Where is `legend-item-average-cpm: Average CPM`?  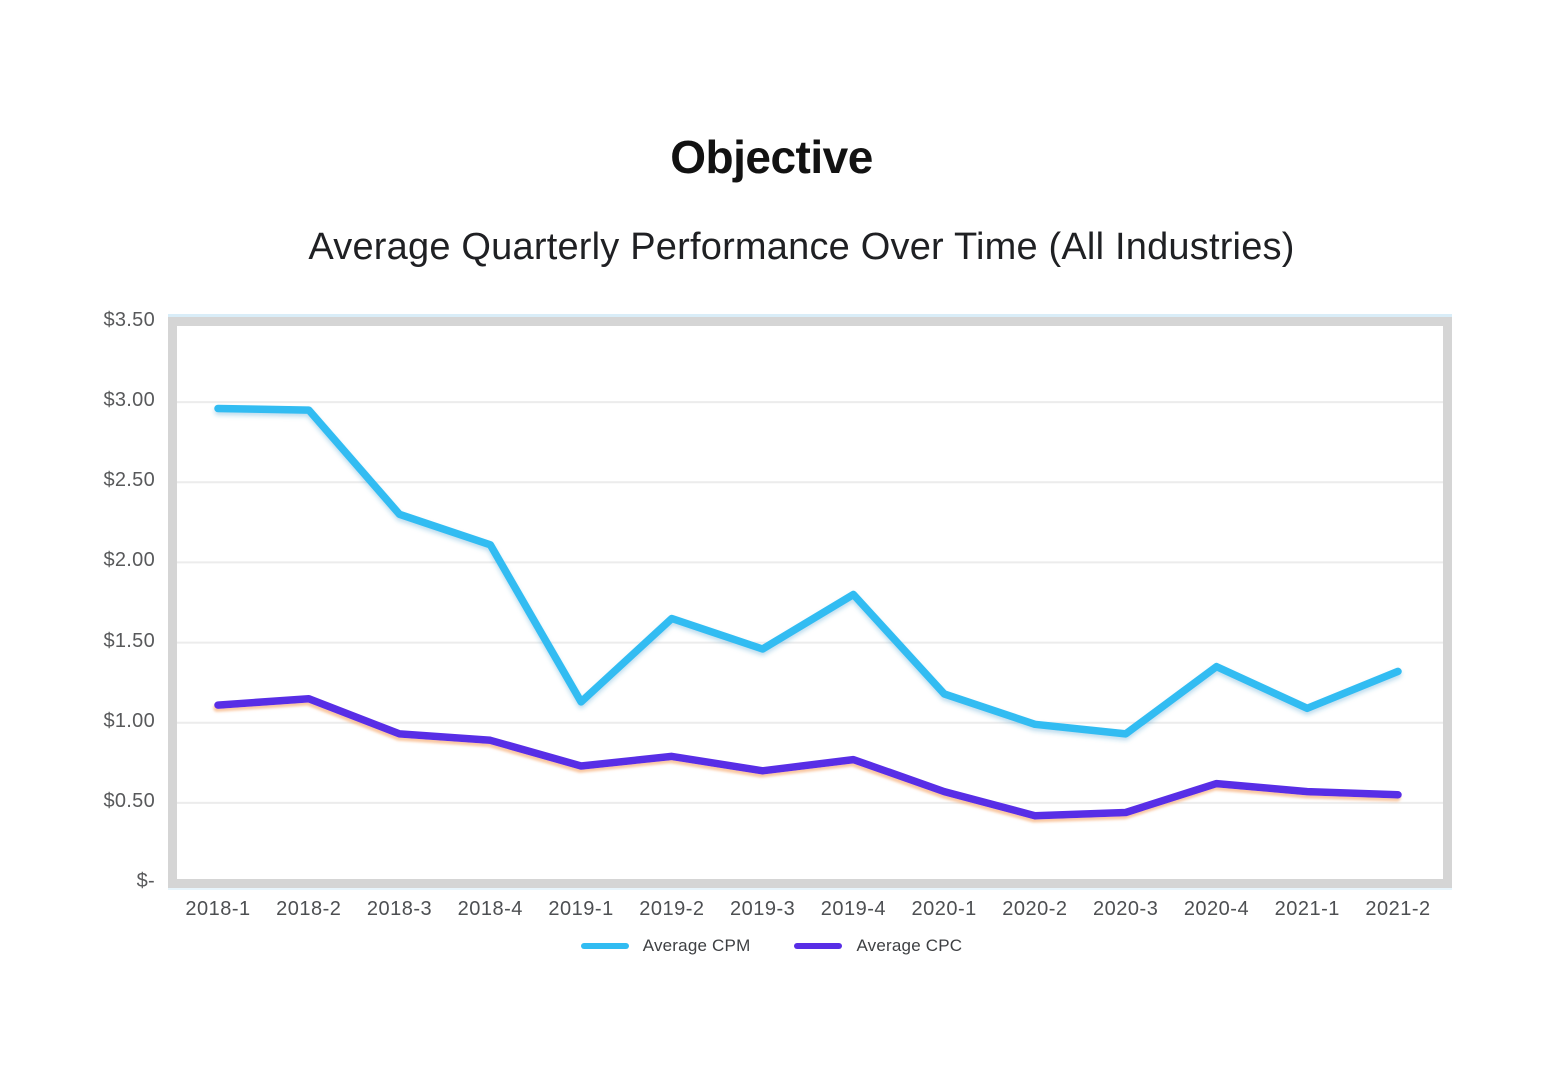 legend-item-average-cpm: Average CPM is located at coordinates (665, 946).